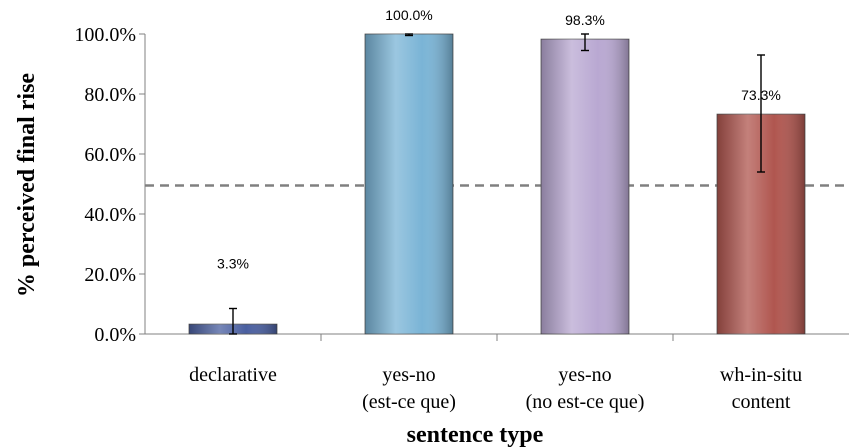  Describe the element at coordinates (233, 264) in the screenshot. I see `data-label: 3.3%` at that location.